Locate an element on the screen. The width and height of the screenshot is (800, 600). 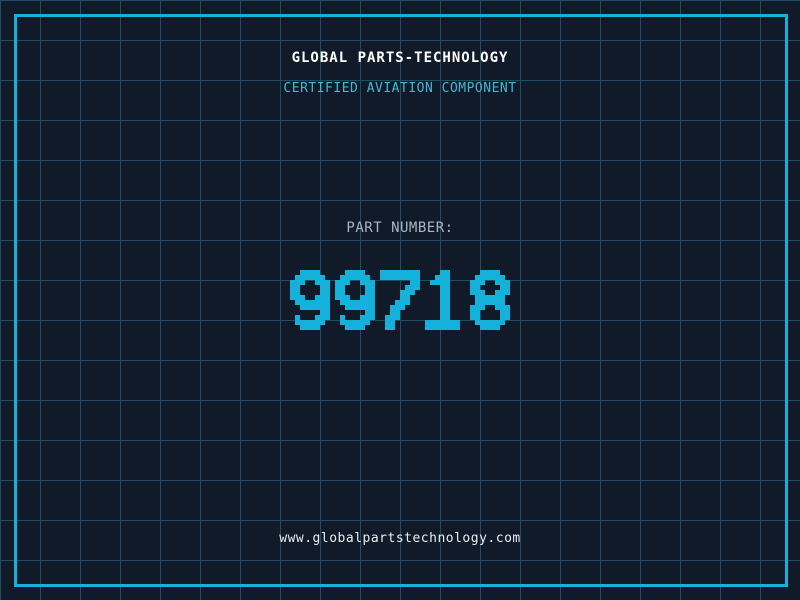
part-number-label: PART NUMBER: is located at coordinates (400, 228).